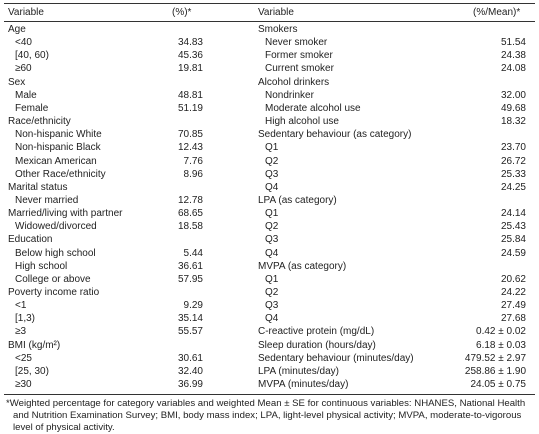 The image size is (539, 434). Describe the element at coordinates (182, 12) in the screenshot. I see `header-cell: (%)*` at that location.